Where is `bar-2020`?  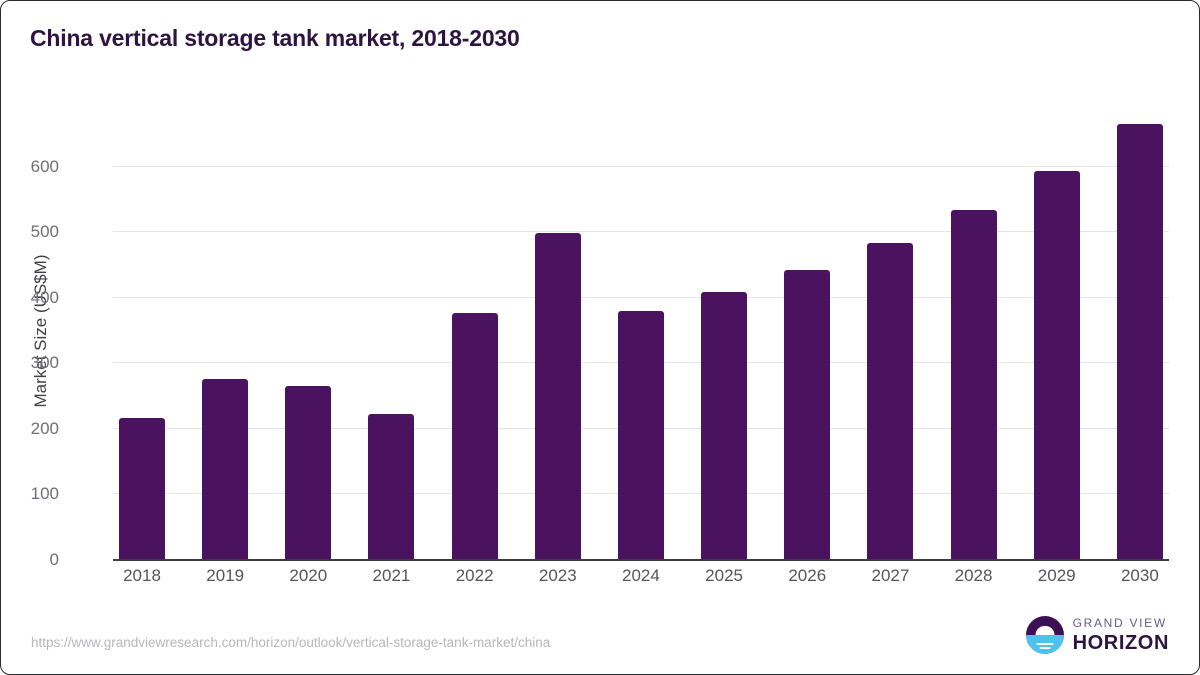
bar-2020 is located at coordinates (308, 473).